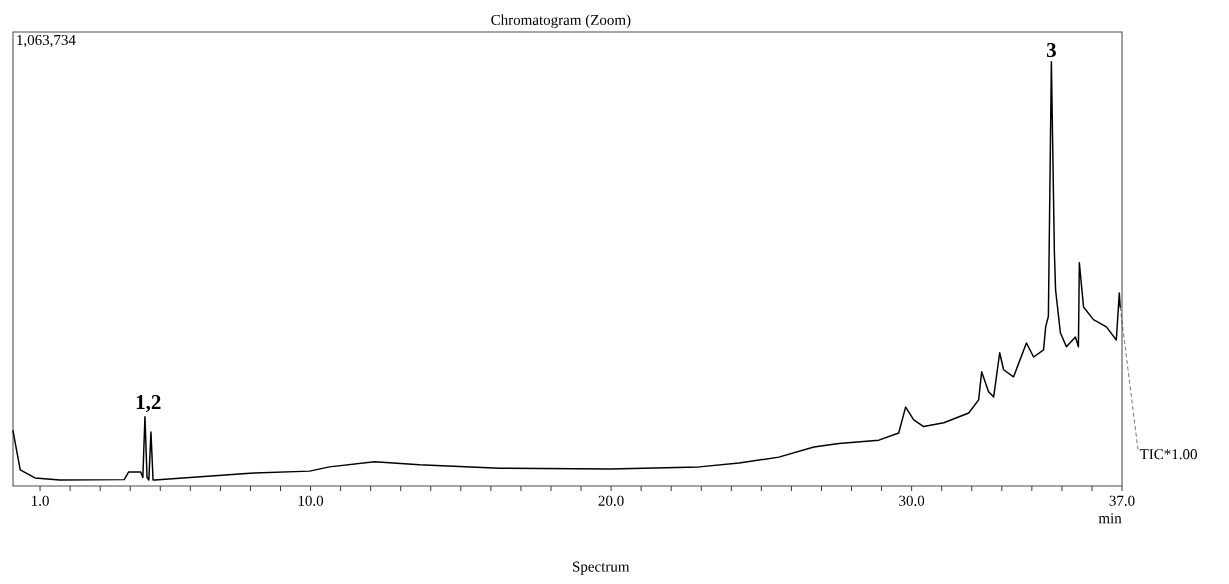 Image resolution: width=1229 pixels, height=584 pixels. Describe the element at coordinates (1168, 454) in the screenshot. I see `text: TIC*1.00` at that location.